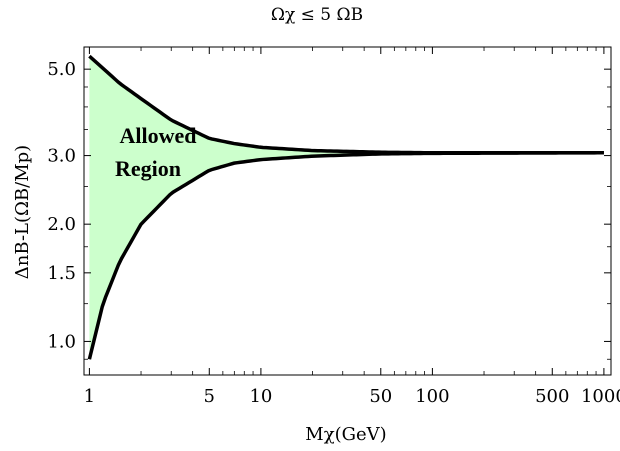 The width and height of the screenshot is (620, 451). Describe the element at coordinates (552, 396) in the screenshot. I see `x-tick-label: 500` at that location.